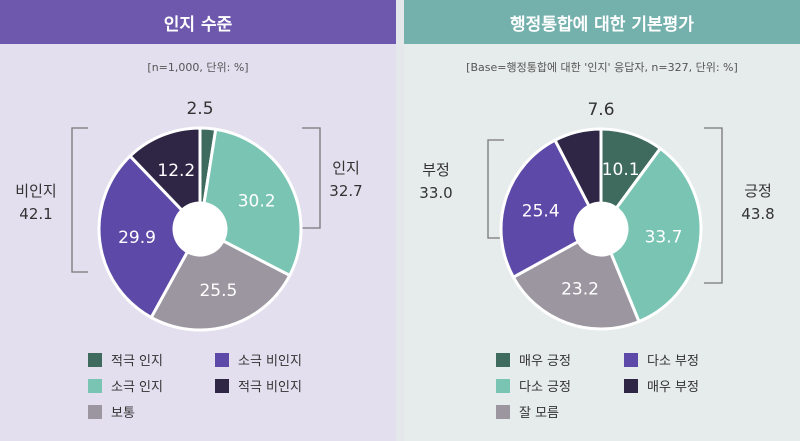 This screenshot has width=800, height=441. I want to click on slice-value-label: 23.2, so click(580, 289).